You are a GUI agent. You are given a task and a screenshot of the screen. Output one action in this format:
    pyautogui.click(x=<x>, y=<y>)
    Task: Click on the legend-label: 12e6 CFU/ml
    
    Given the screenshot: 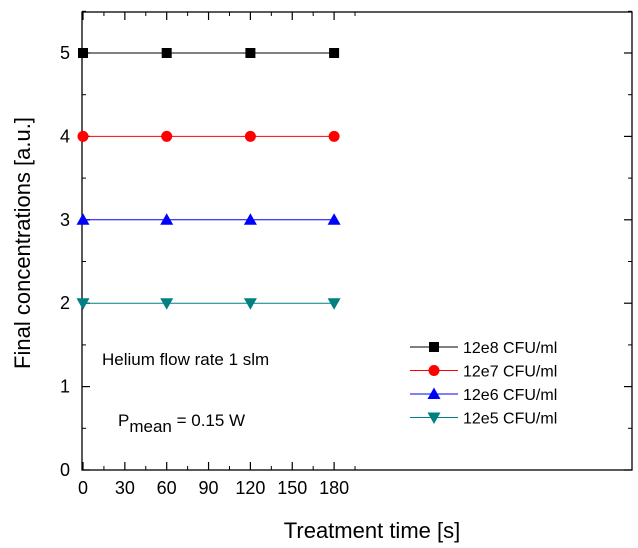 What is the action you would take?
    pyautogui.click(x=510, y=395)
    